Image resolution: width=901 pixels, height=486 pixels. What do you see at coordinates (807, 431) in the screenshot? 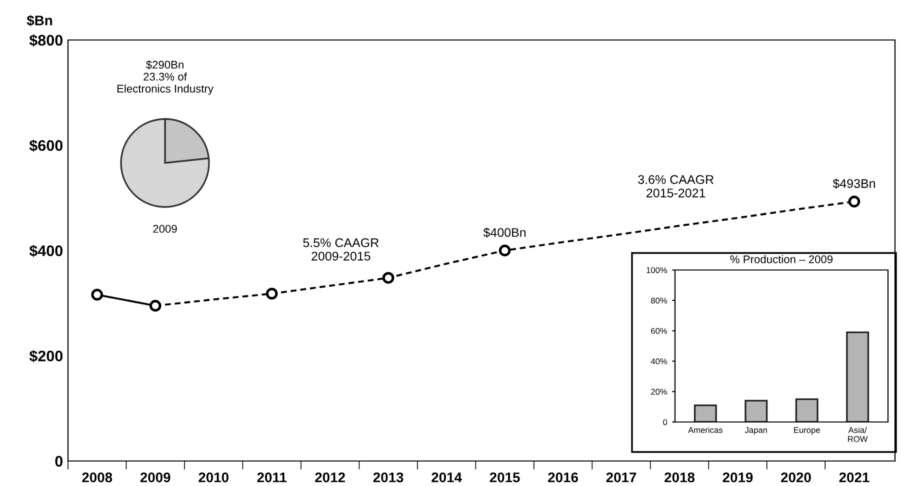
I see `x-tick-label: Europe` at bounding box center [807, 431].